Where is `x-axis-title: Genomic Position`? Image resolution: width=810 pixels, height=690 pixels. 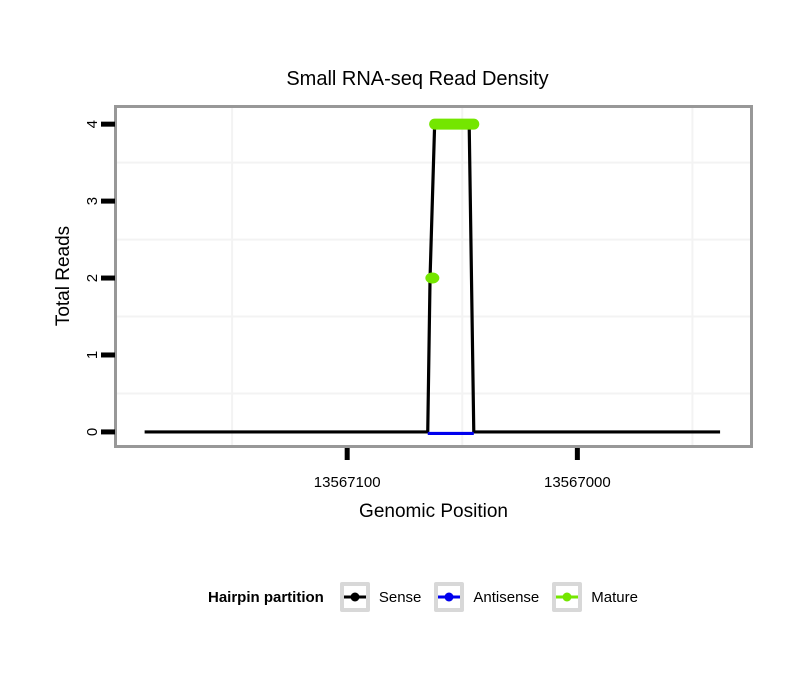 x-axis-title: Genomic Position is located at coordinates (433, 511).